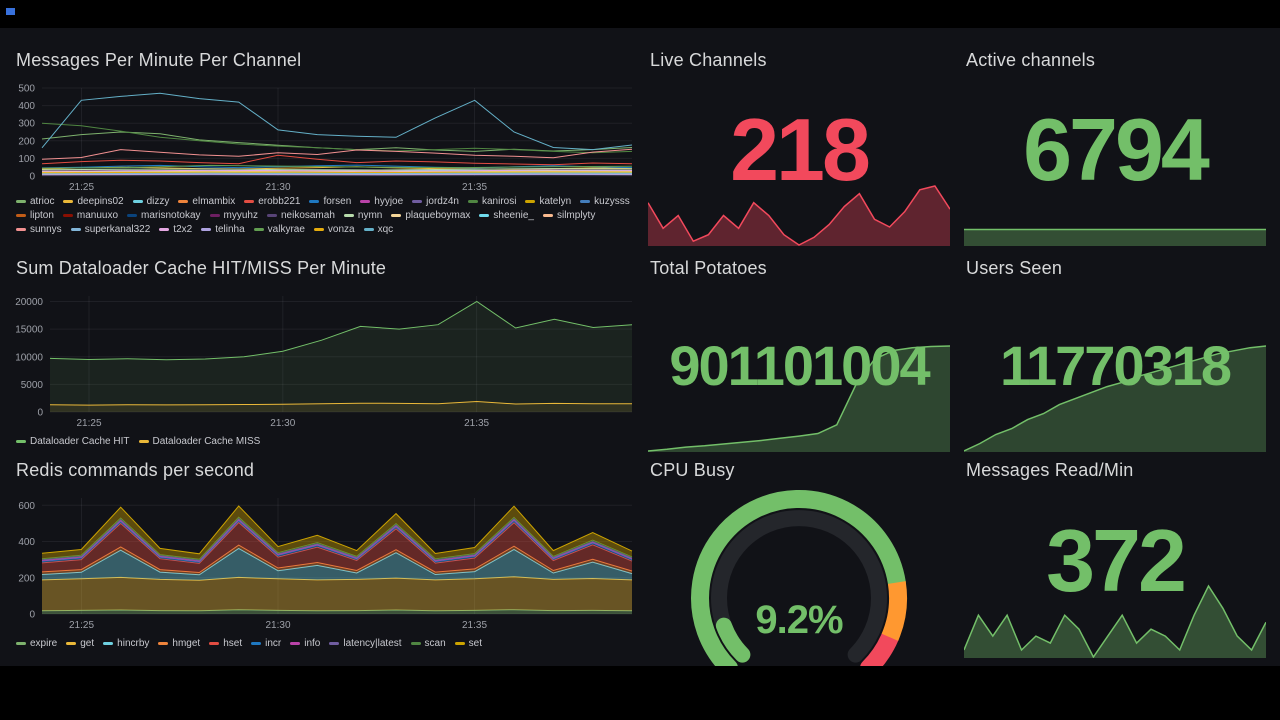 This screenshot has width=1280, height=720. What do you see at coordinates (26, 159) in the screenshot?
I see `svg-text: 100` at bounding box center [26, 159].